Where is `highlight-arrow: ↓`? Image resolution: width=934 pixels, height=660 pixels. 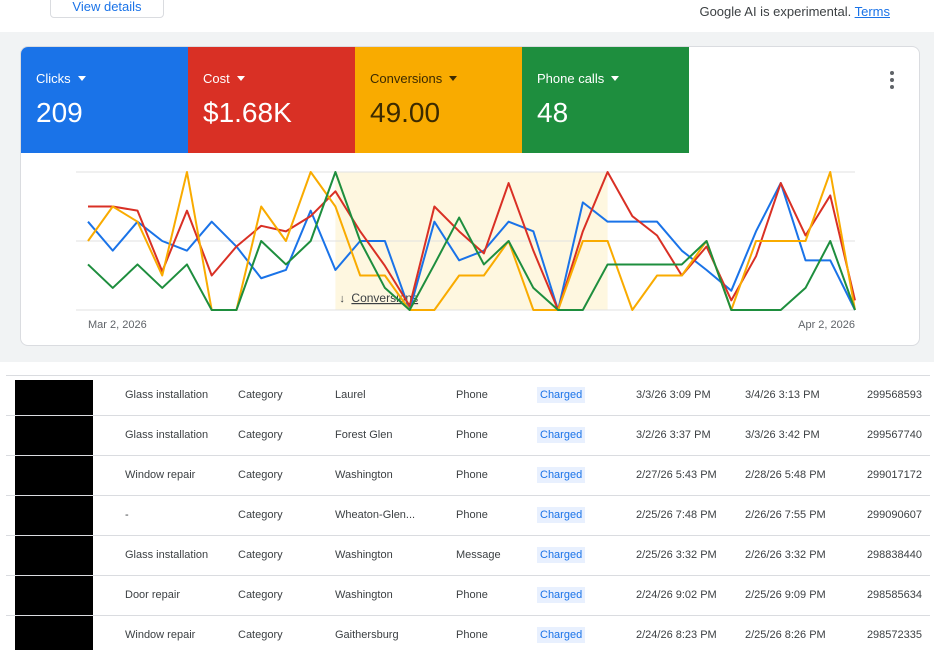 highlight-arrow: ↓ is located at coordinates (342, 299).